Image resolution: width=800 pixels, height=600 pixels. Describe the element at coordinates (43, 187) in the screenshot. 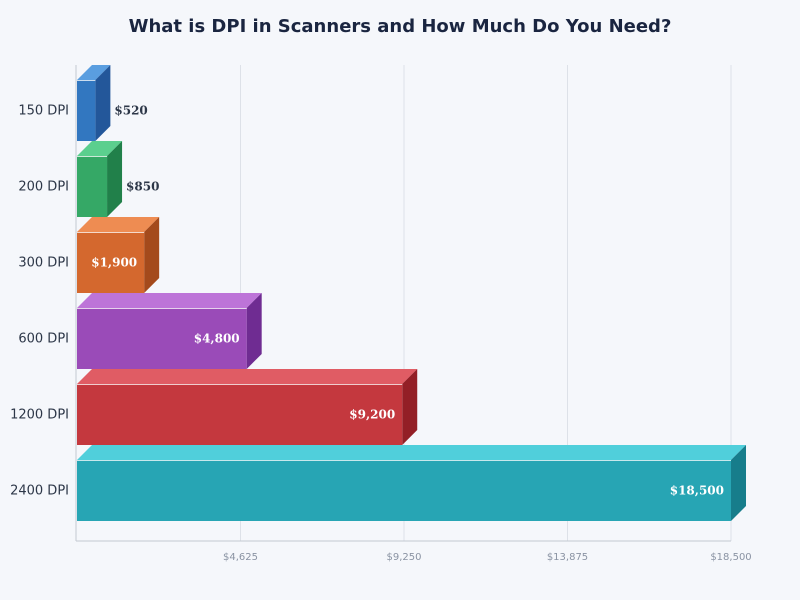

I see `category-label: 200 DPI` at that location.